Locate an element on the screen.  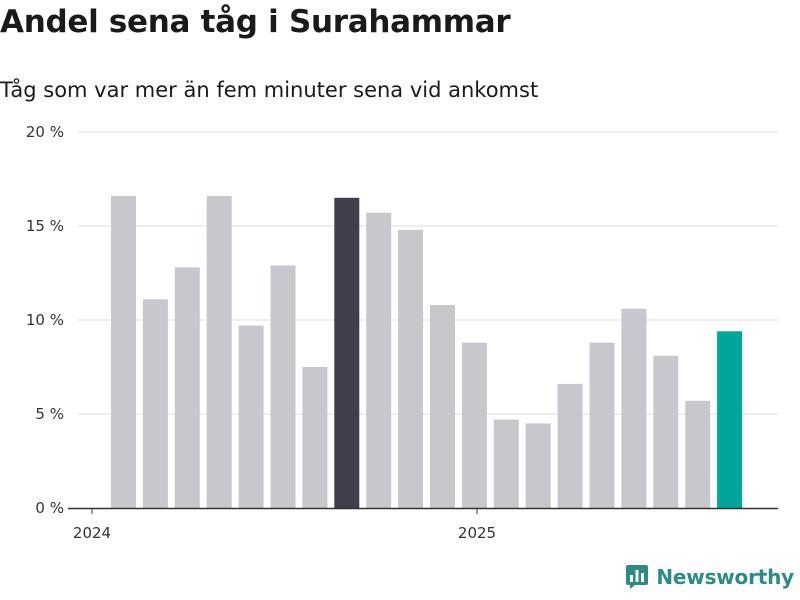
y-axis-labels: 0 % 5 % 10 % 15 % 20 % is located at coordinates (45, 320).